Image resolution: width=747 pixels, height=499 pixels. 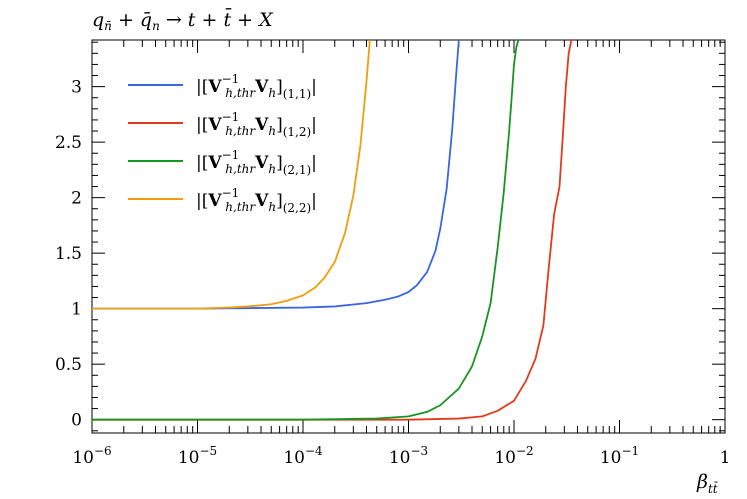 What do you see at coordinates (183, 20) in the screenshot?
I see `chart-title: qn̄ + q̄n → t + t̄ + X` at bounding box center [183, 20].